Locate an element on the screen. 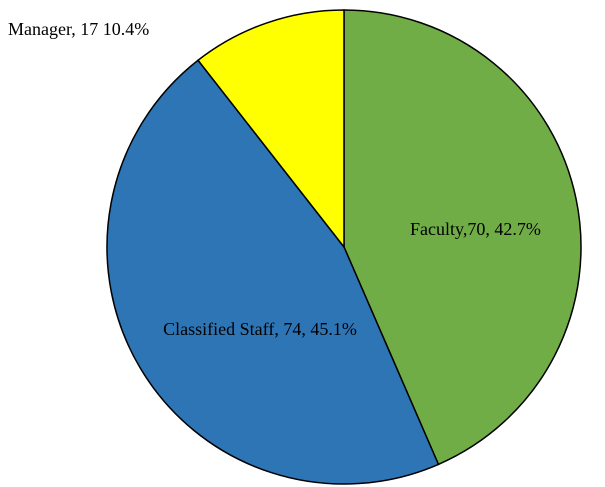 The width and height of the screenshot is (605, 487). slice-label: Manager, 17 10.4% is located at coordinates (79, 29).